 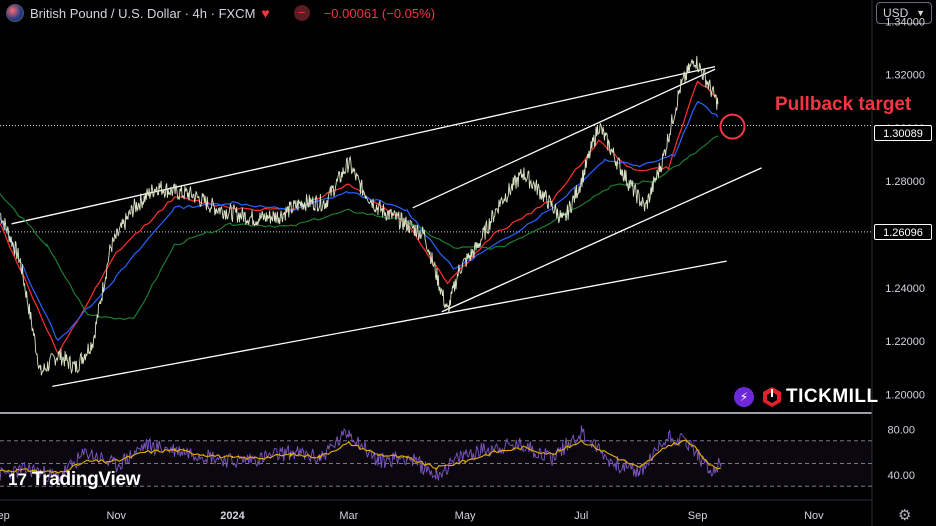 I want to click on price-change: −0.00061 (−0.05%), so click(x=379, y=13).